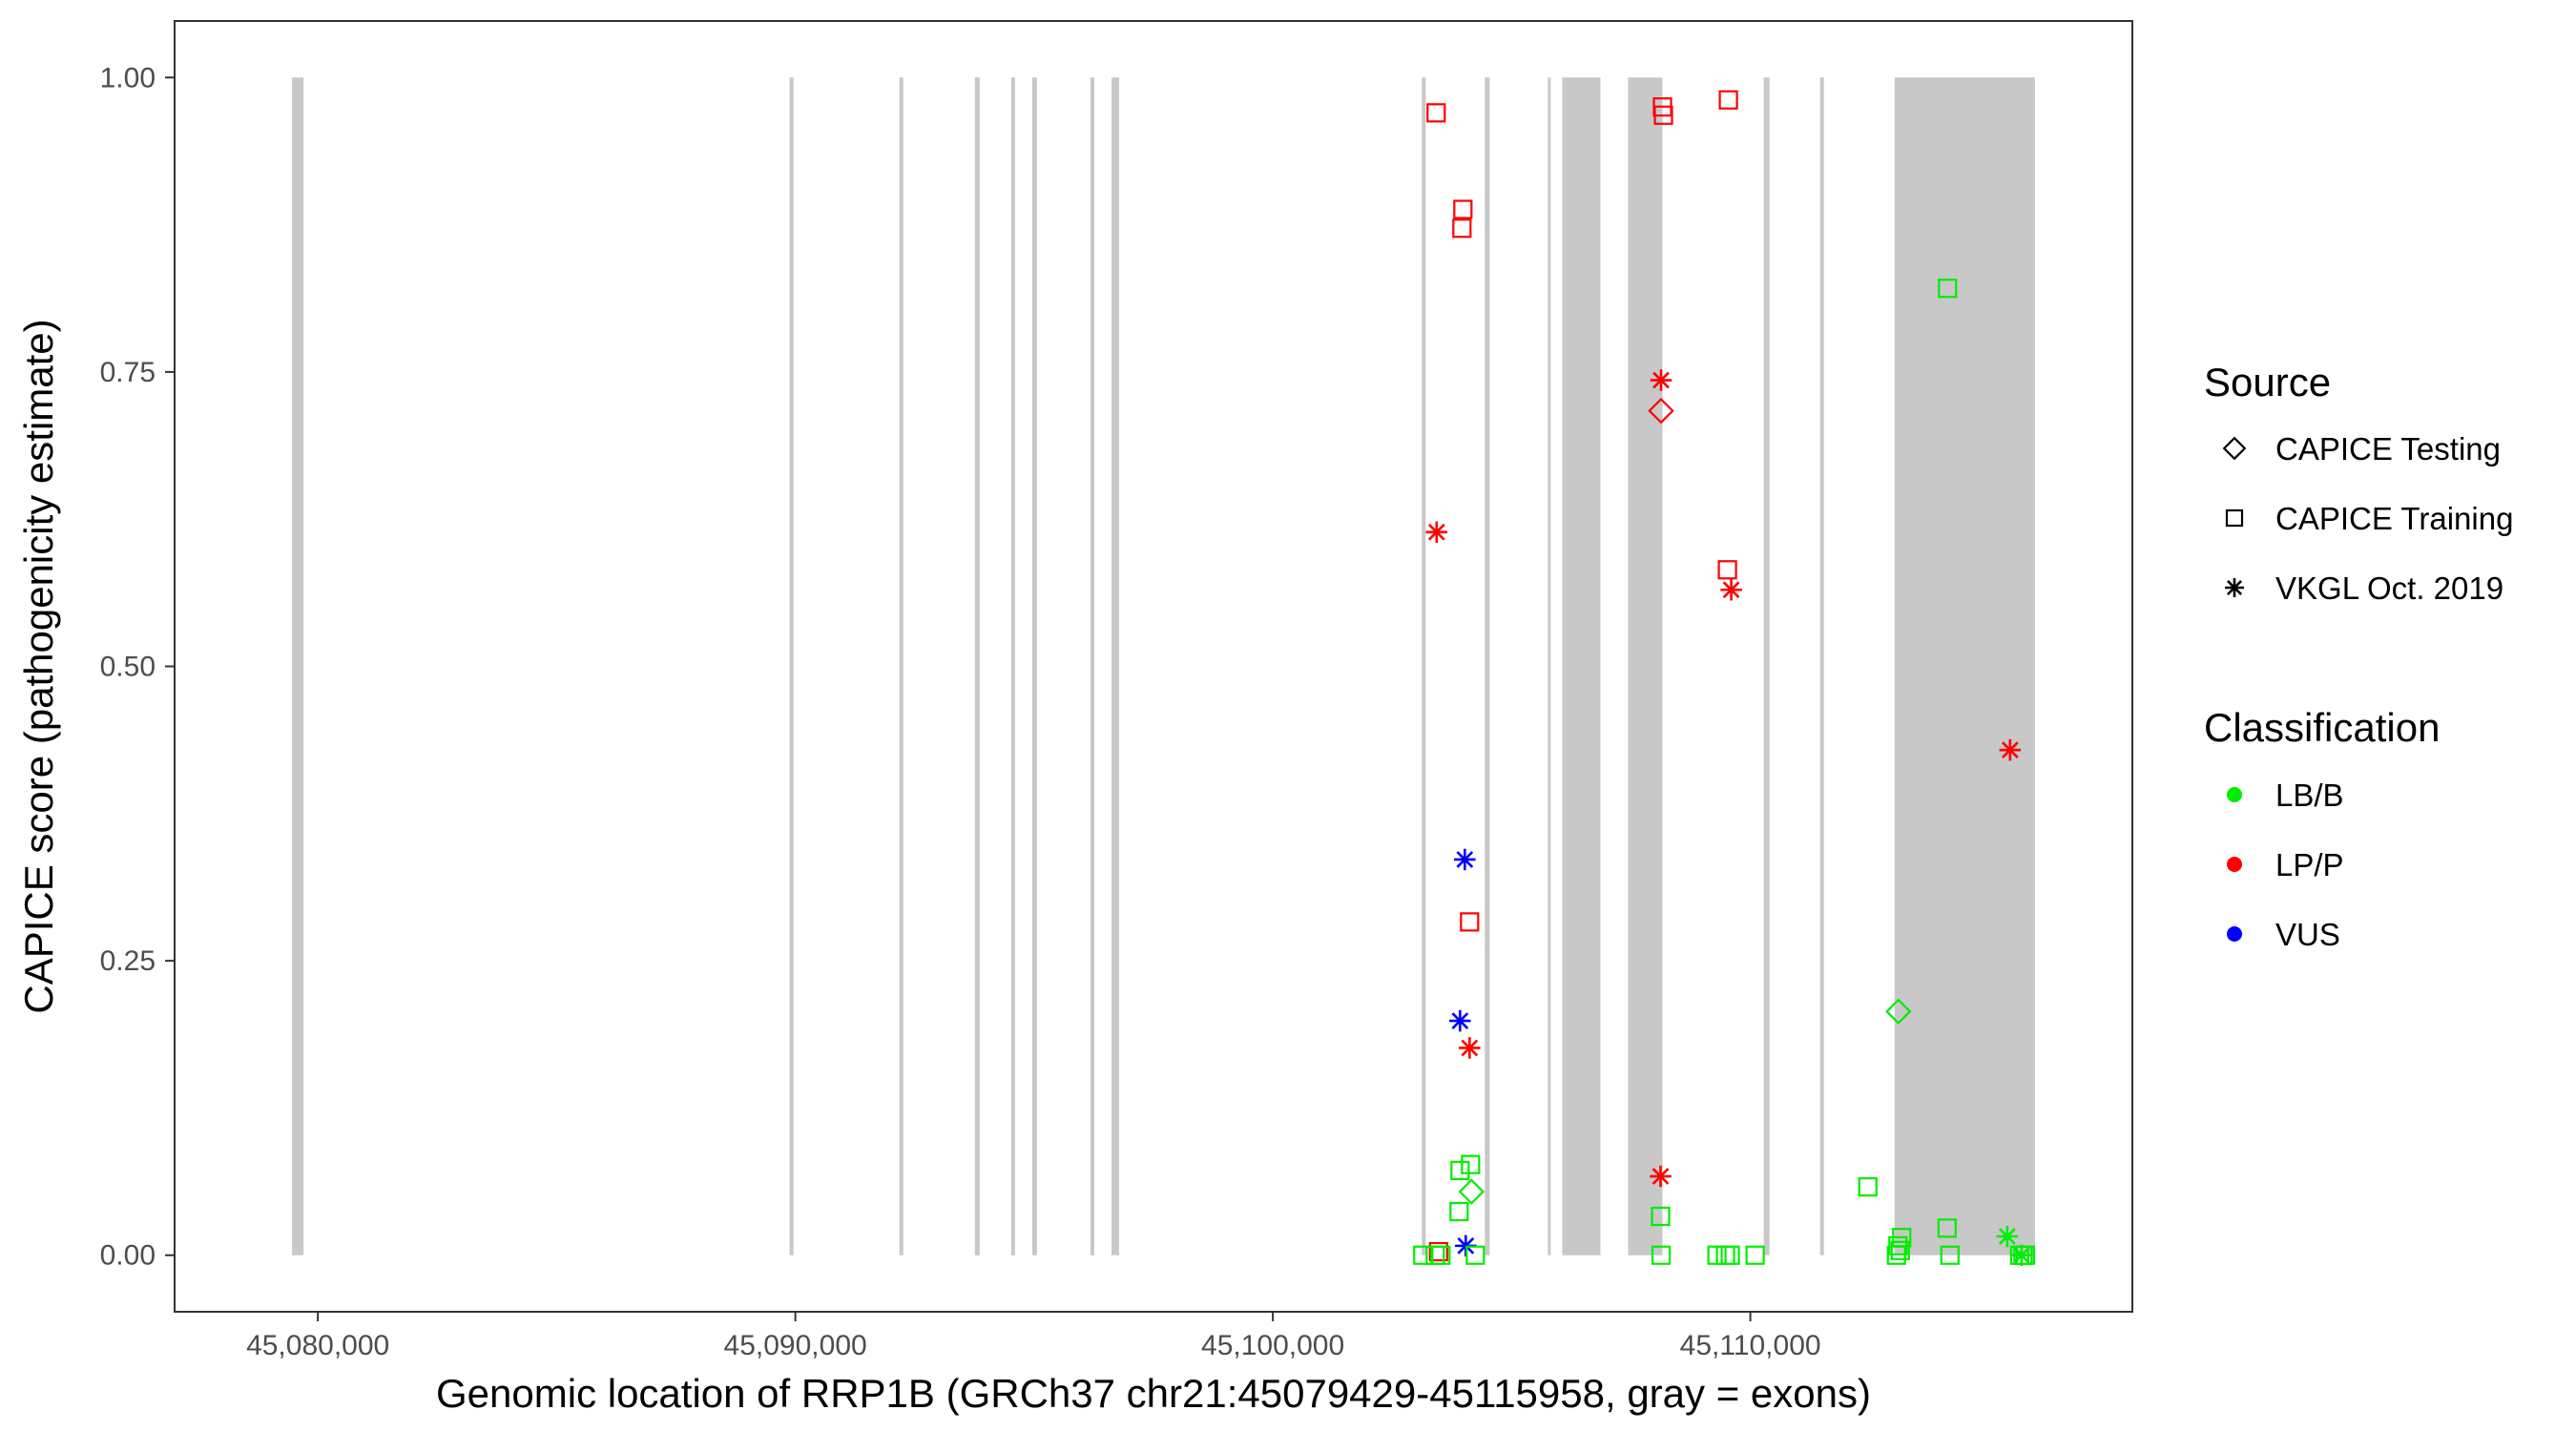 The height and width of the screenshot is (1431, 2576). I want to click on y-tick-label: 0.75, so click(128, 372).